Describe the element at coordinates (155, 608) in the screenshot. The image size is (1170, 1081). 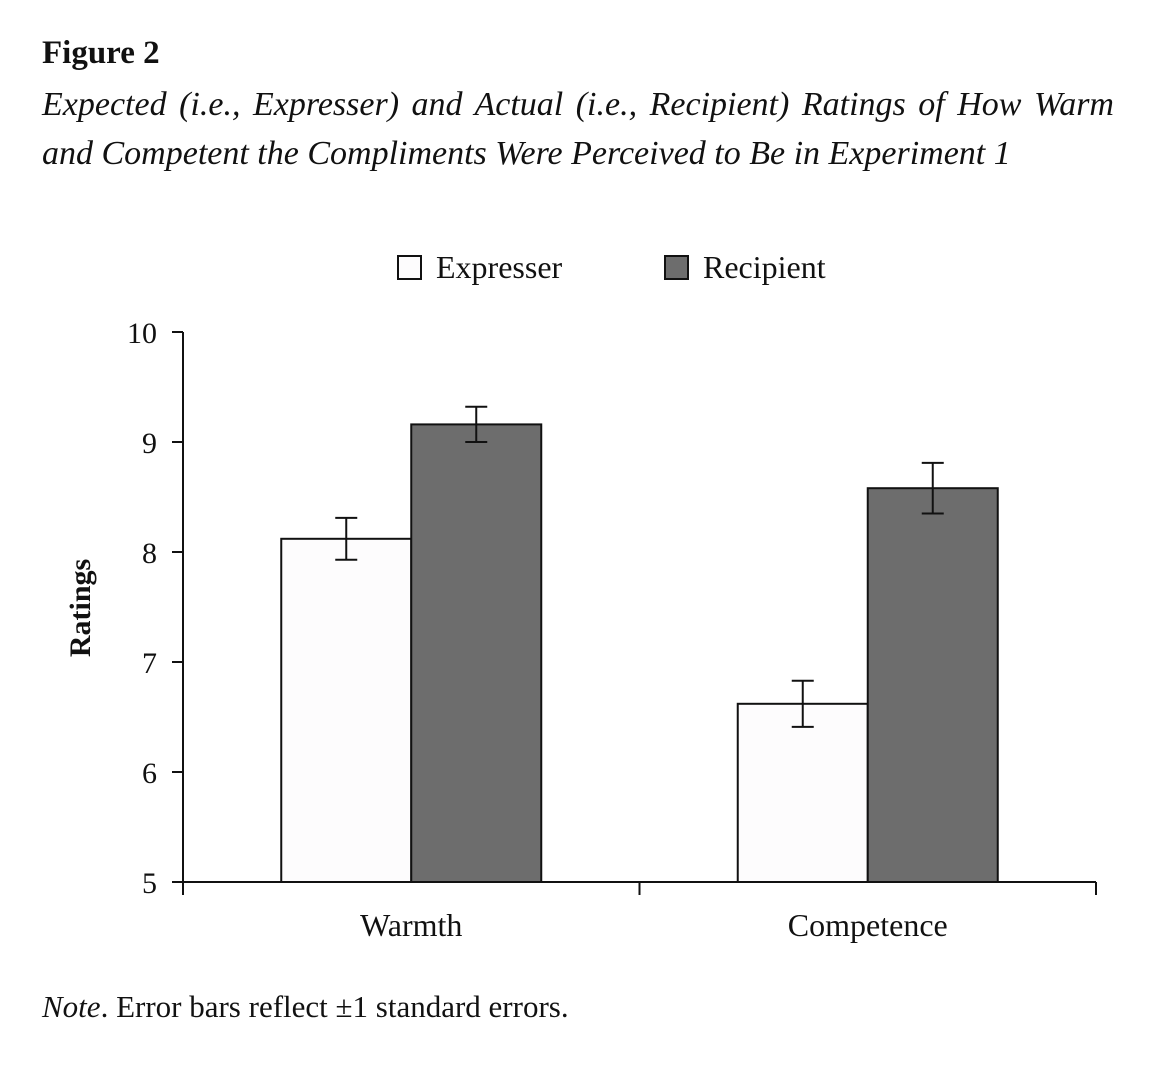
I see `y-axis: 5 6 7 8 9 10` at that location.